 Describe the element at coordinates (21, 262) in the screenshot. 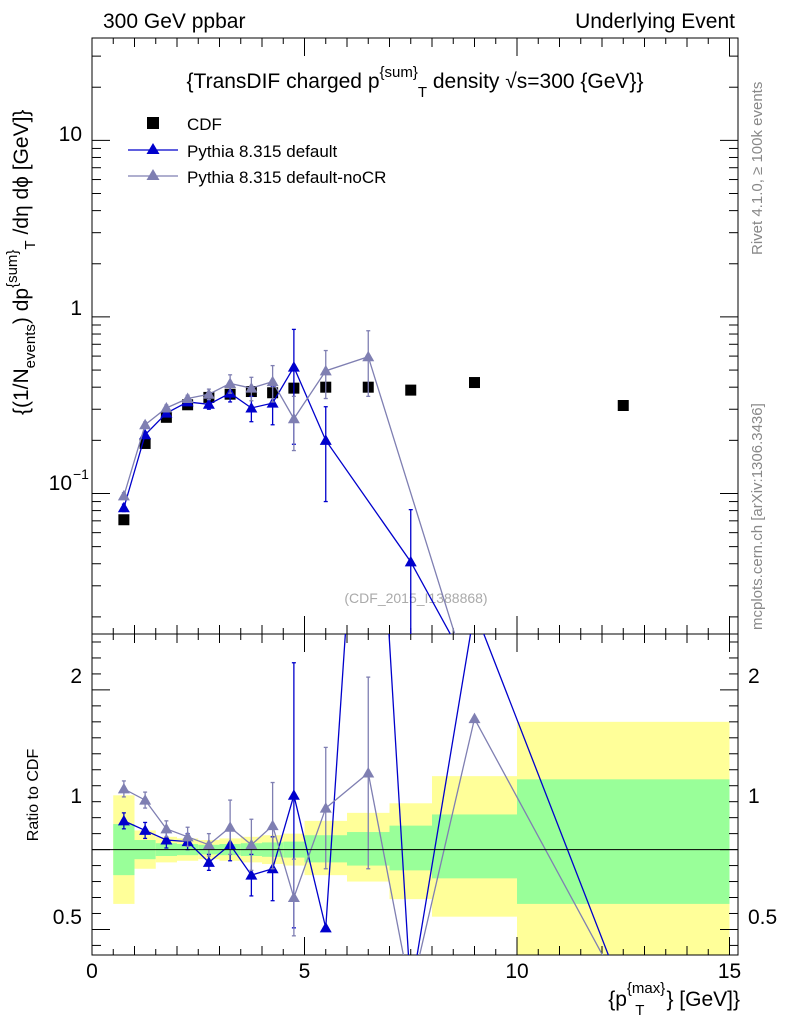

I see `main-y-axis-label: {(1/Nevents) dp{sum}T /dη dϕ [GeV]}` at that location.